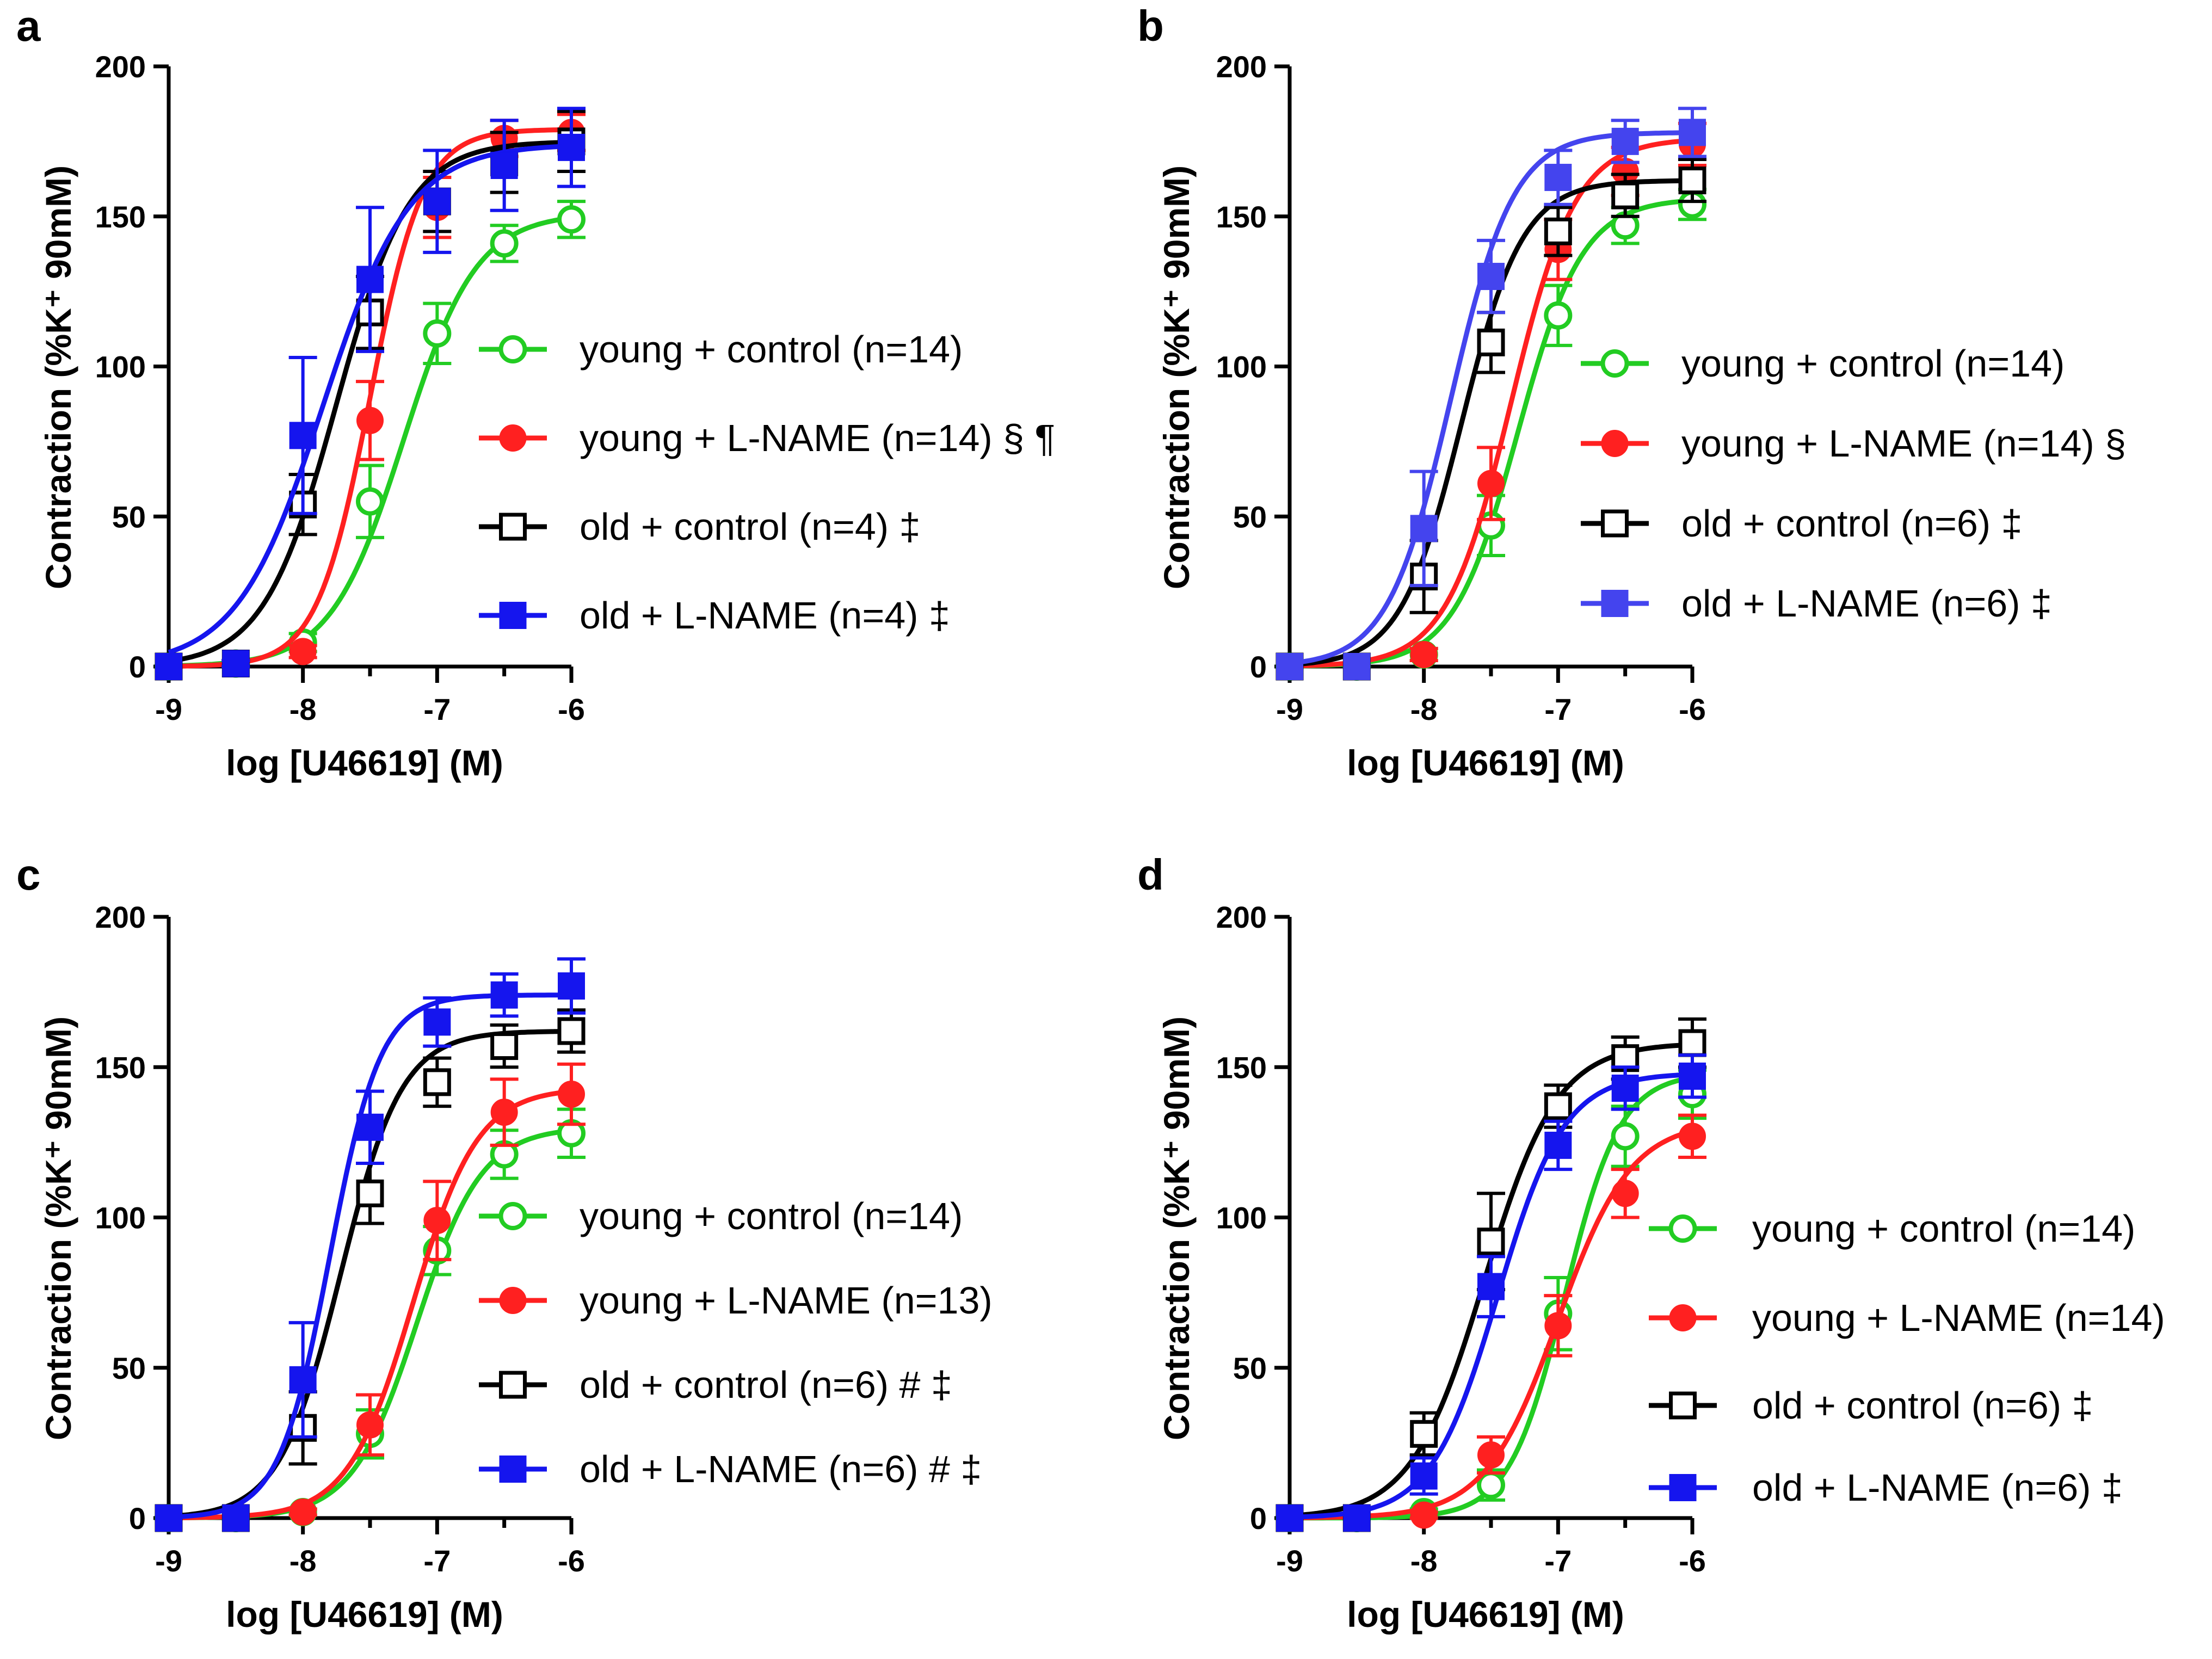 This screenshot has height=1659, width=2212. Describe the element at coordinates (781, 1469) in the screenshot. I see `legend-label: old + L-NAME (n=6) # ‡` at that location.